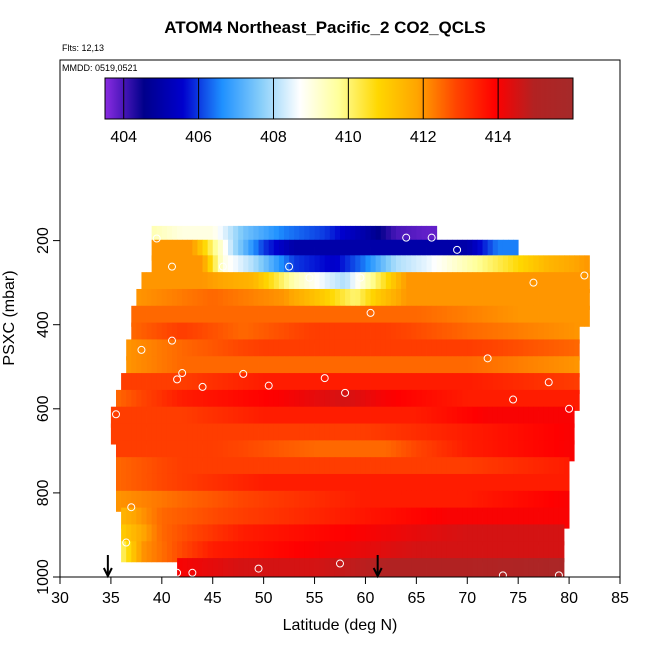 This screenshot has width=650, height=650. I want to click on x-tick-label: 50, so click(264, 598).